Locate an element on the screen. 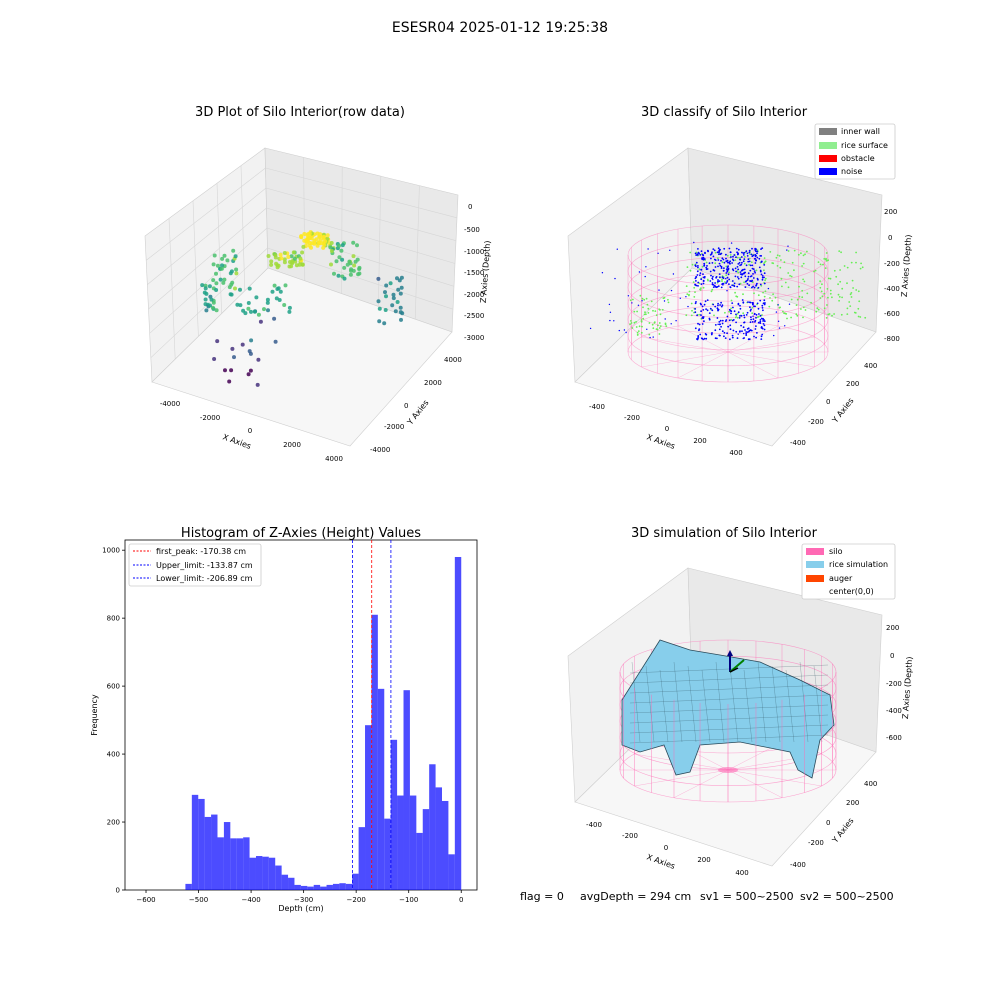 The image size is (1000, 1000). legend-swatch-obstacle is located at coordinates (828, 158).